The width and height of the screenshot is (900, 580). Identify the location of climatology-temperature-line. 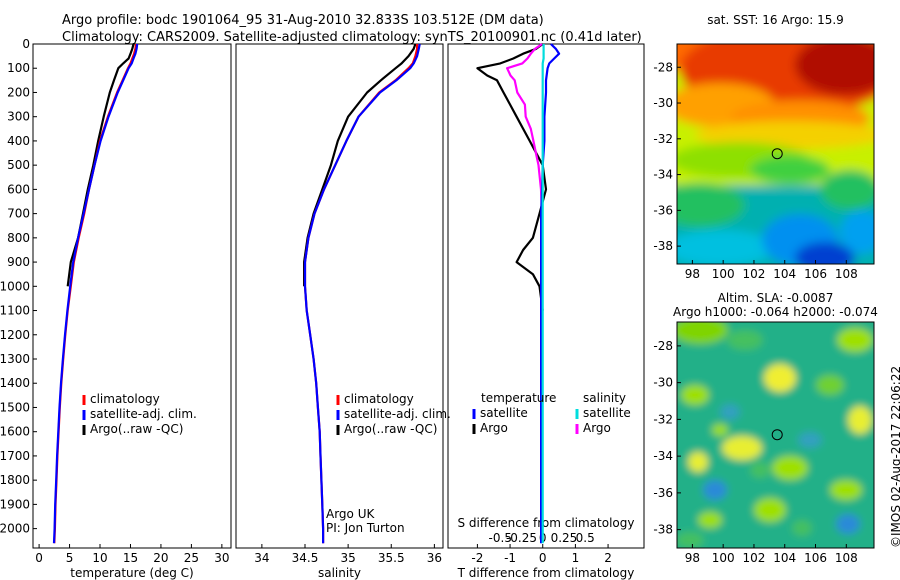
(95, 293).